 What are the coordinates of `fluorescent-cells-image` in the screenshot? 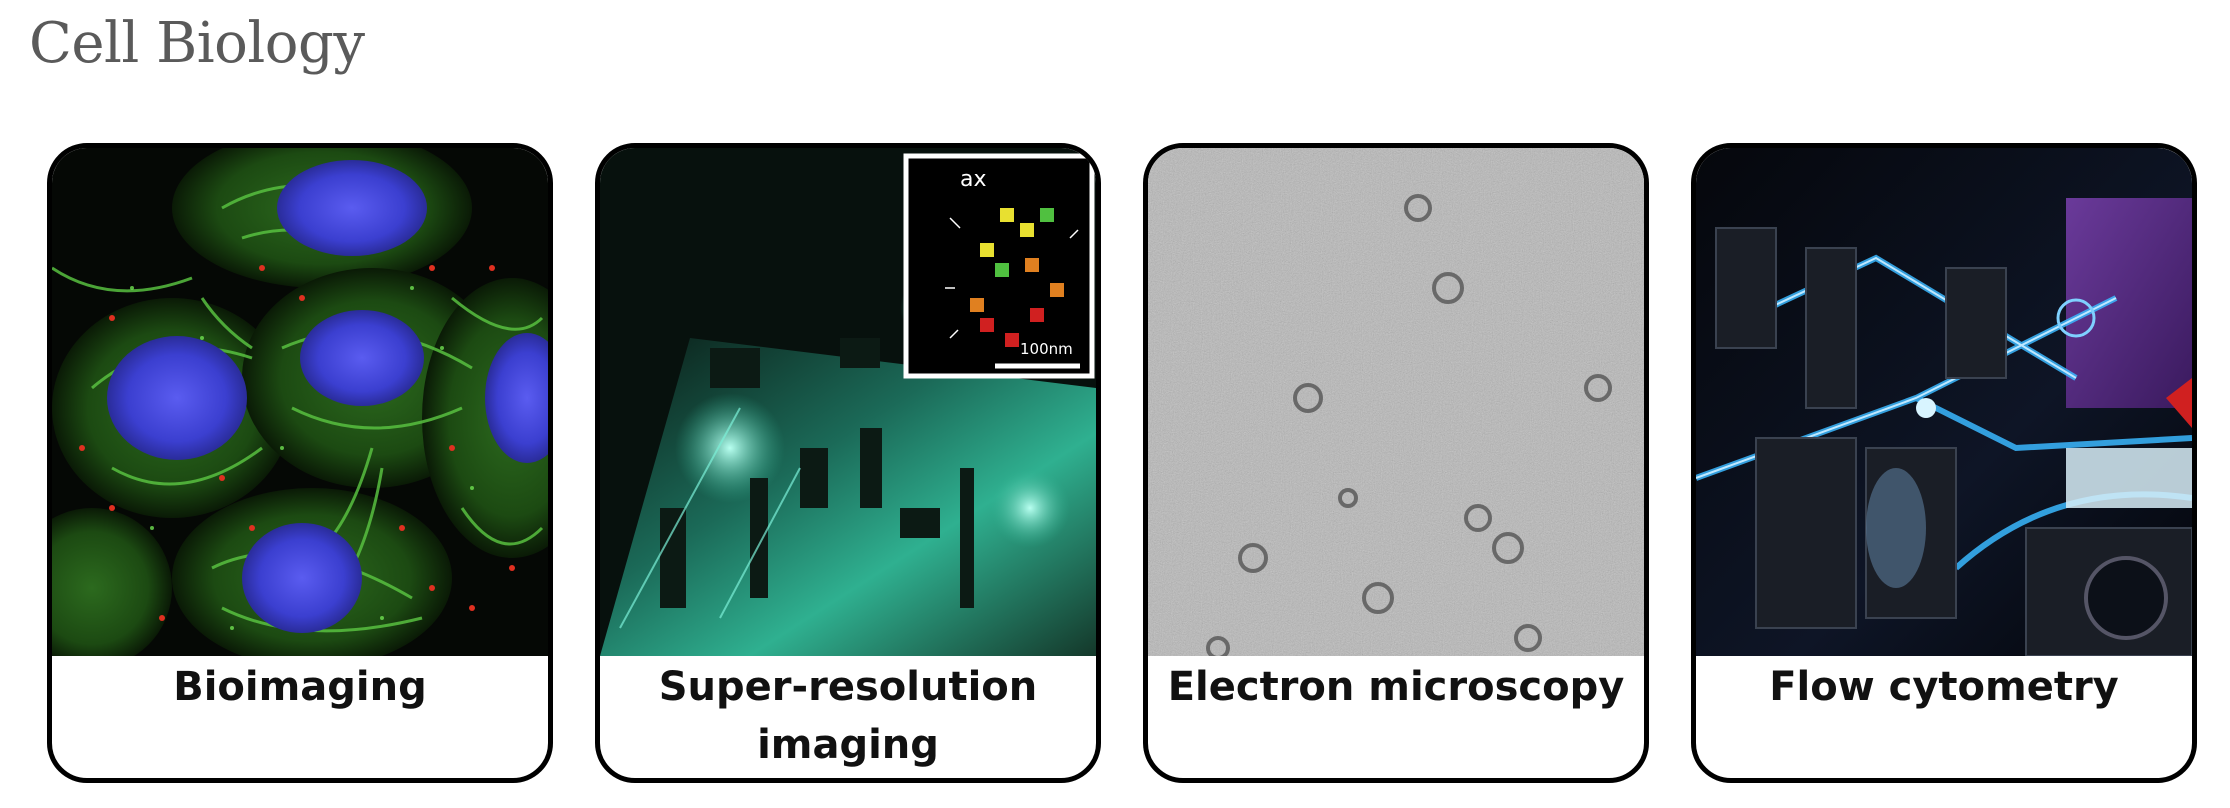 It's located at (300, 402).